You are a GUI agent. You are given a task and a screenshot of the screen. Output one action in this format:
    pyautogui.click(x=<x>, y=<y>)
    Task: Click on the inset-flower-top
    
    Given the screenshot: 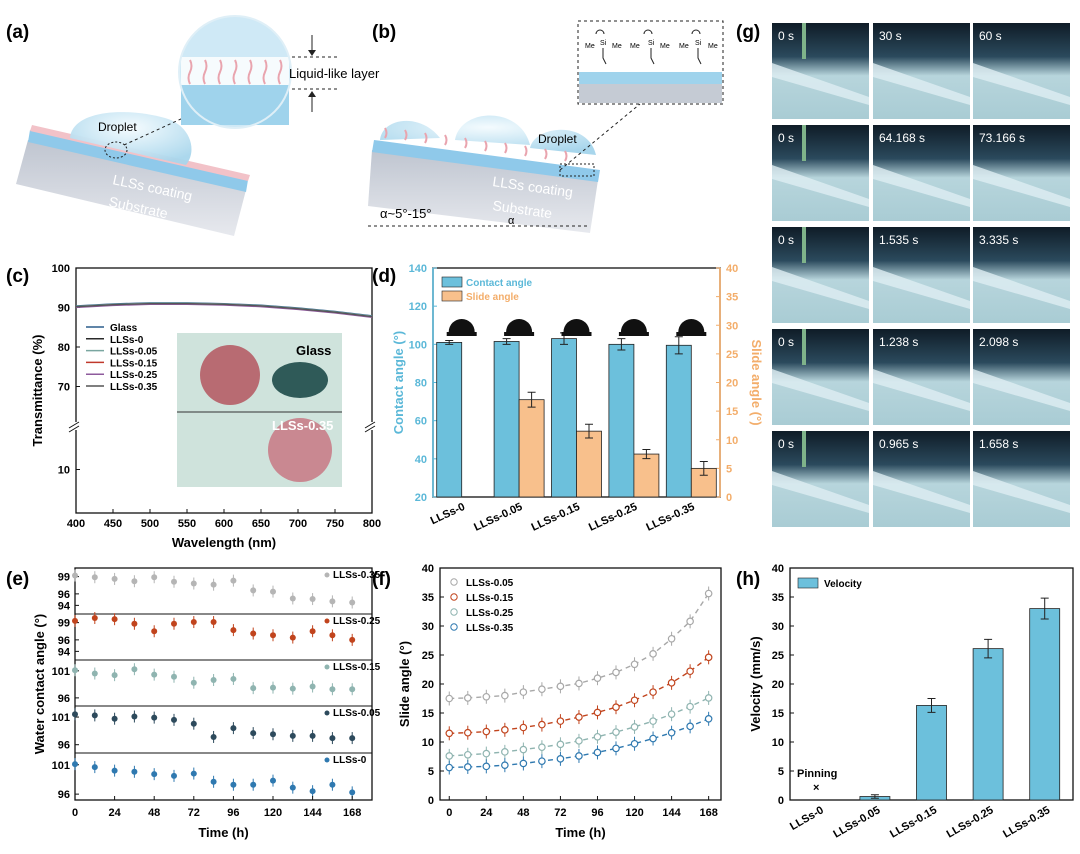 What is the action you would take?
    pyautogui.click(x=230, y=375)
    